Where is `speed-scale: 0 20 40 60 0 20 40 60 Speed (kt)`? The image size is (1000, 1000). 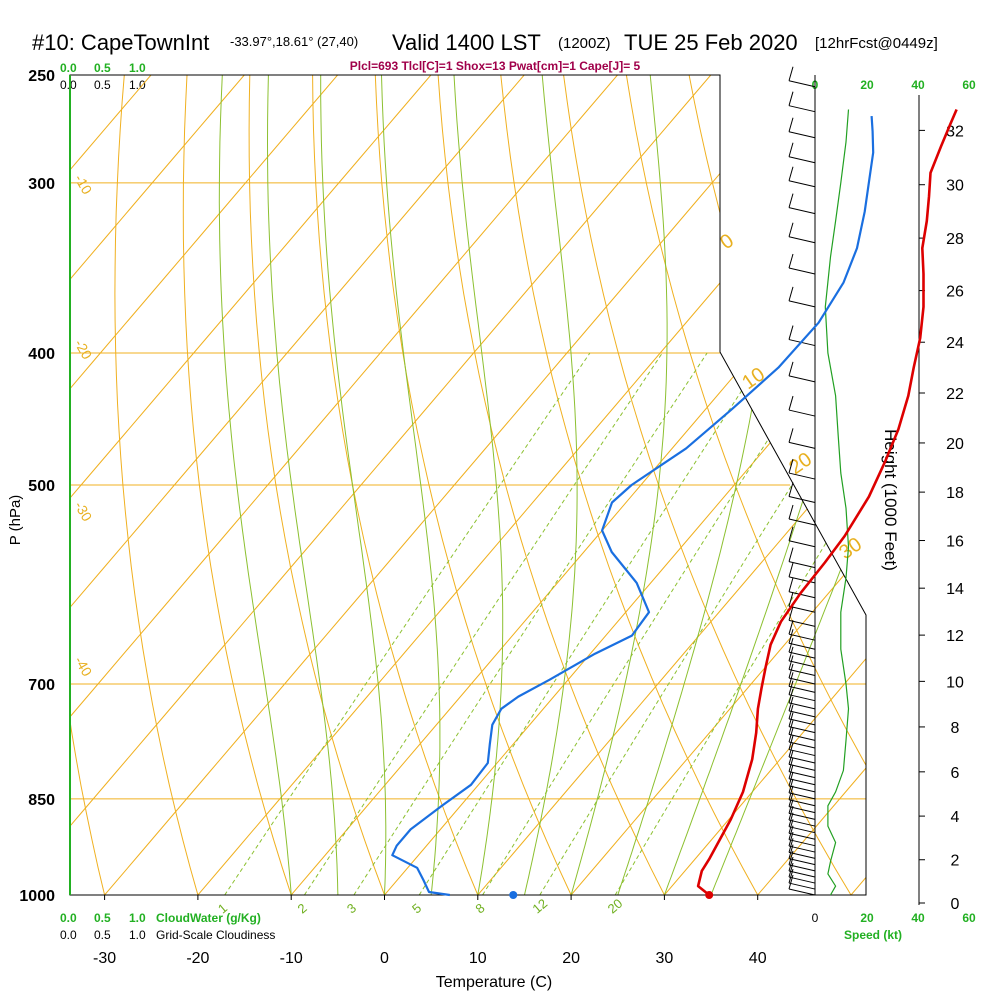 speed-scale: 0 20 40 60 0 20 40 60 Speed (kt) is located at coordinates (894, 510).